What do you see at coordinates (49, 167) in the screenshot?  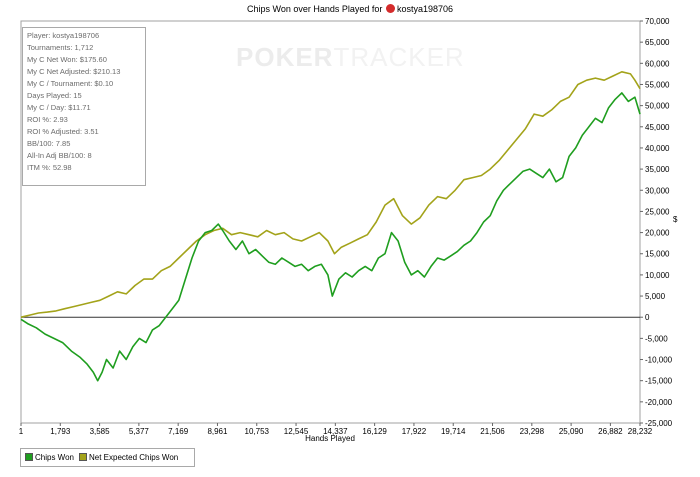 I see `stat-itm: ITM %: 52.98` at bounding box center [49, 167].